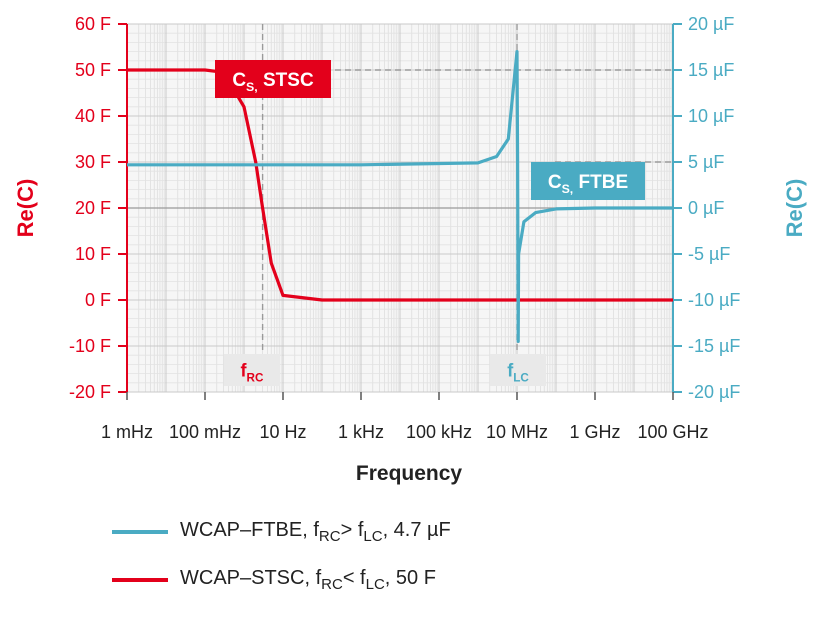 Image resolution: width=818 pixels, height=619 pixels. I want to click on right-tick-label: 5 µF, so click(706, 162).